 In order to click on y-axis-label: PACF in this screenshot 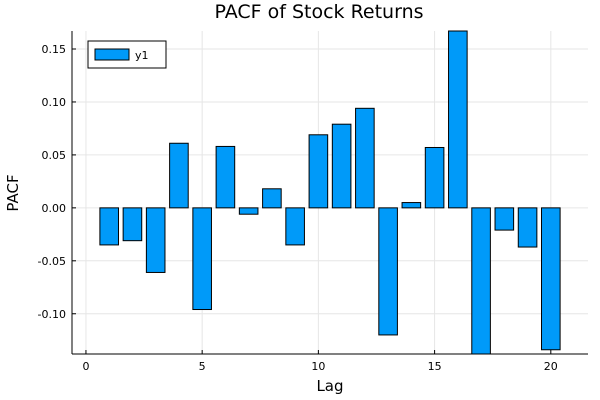, I will do `click(13, 192)`.